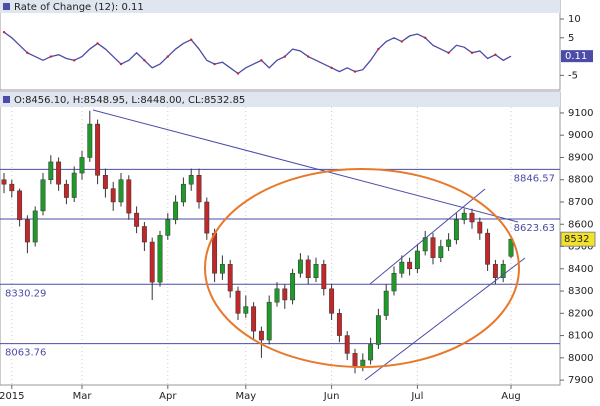  Describe the element at coordinates (25, 293) in the screenshot. I see `level-label: 8330.29` at that location.